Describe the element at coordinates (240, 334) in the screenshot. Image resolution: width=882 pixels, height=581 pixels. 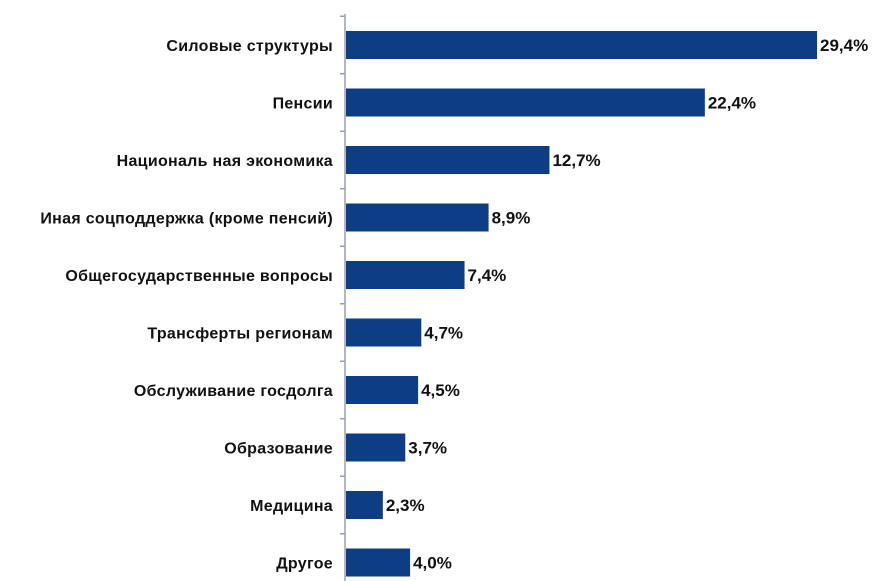
I see `category-label: Трансферты регионам` at that location.